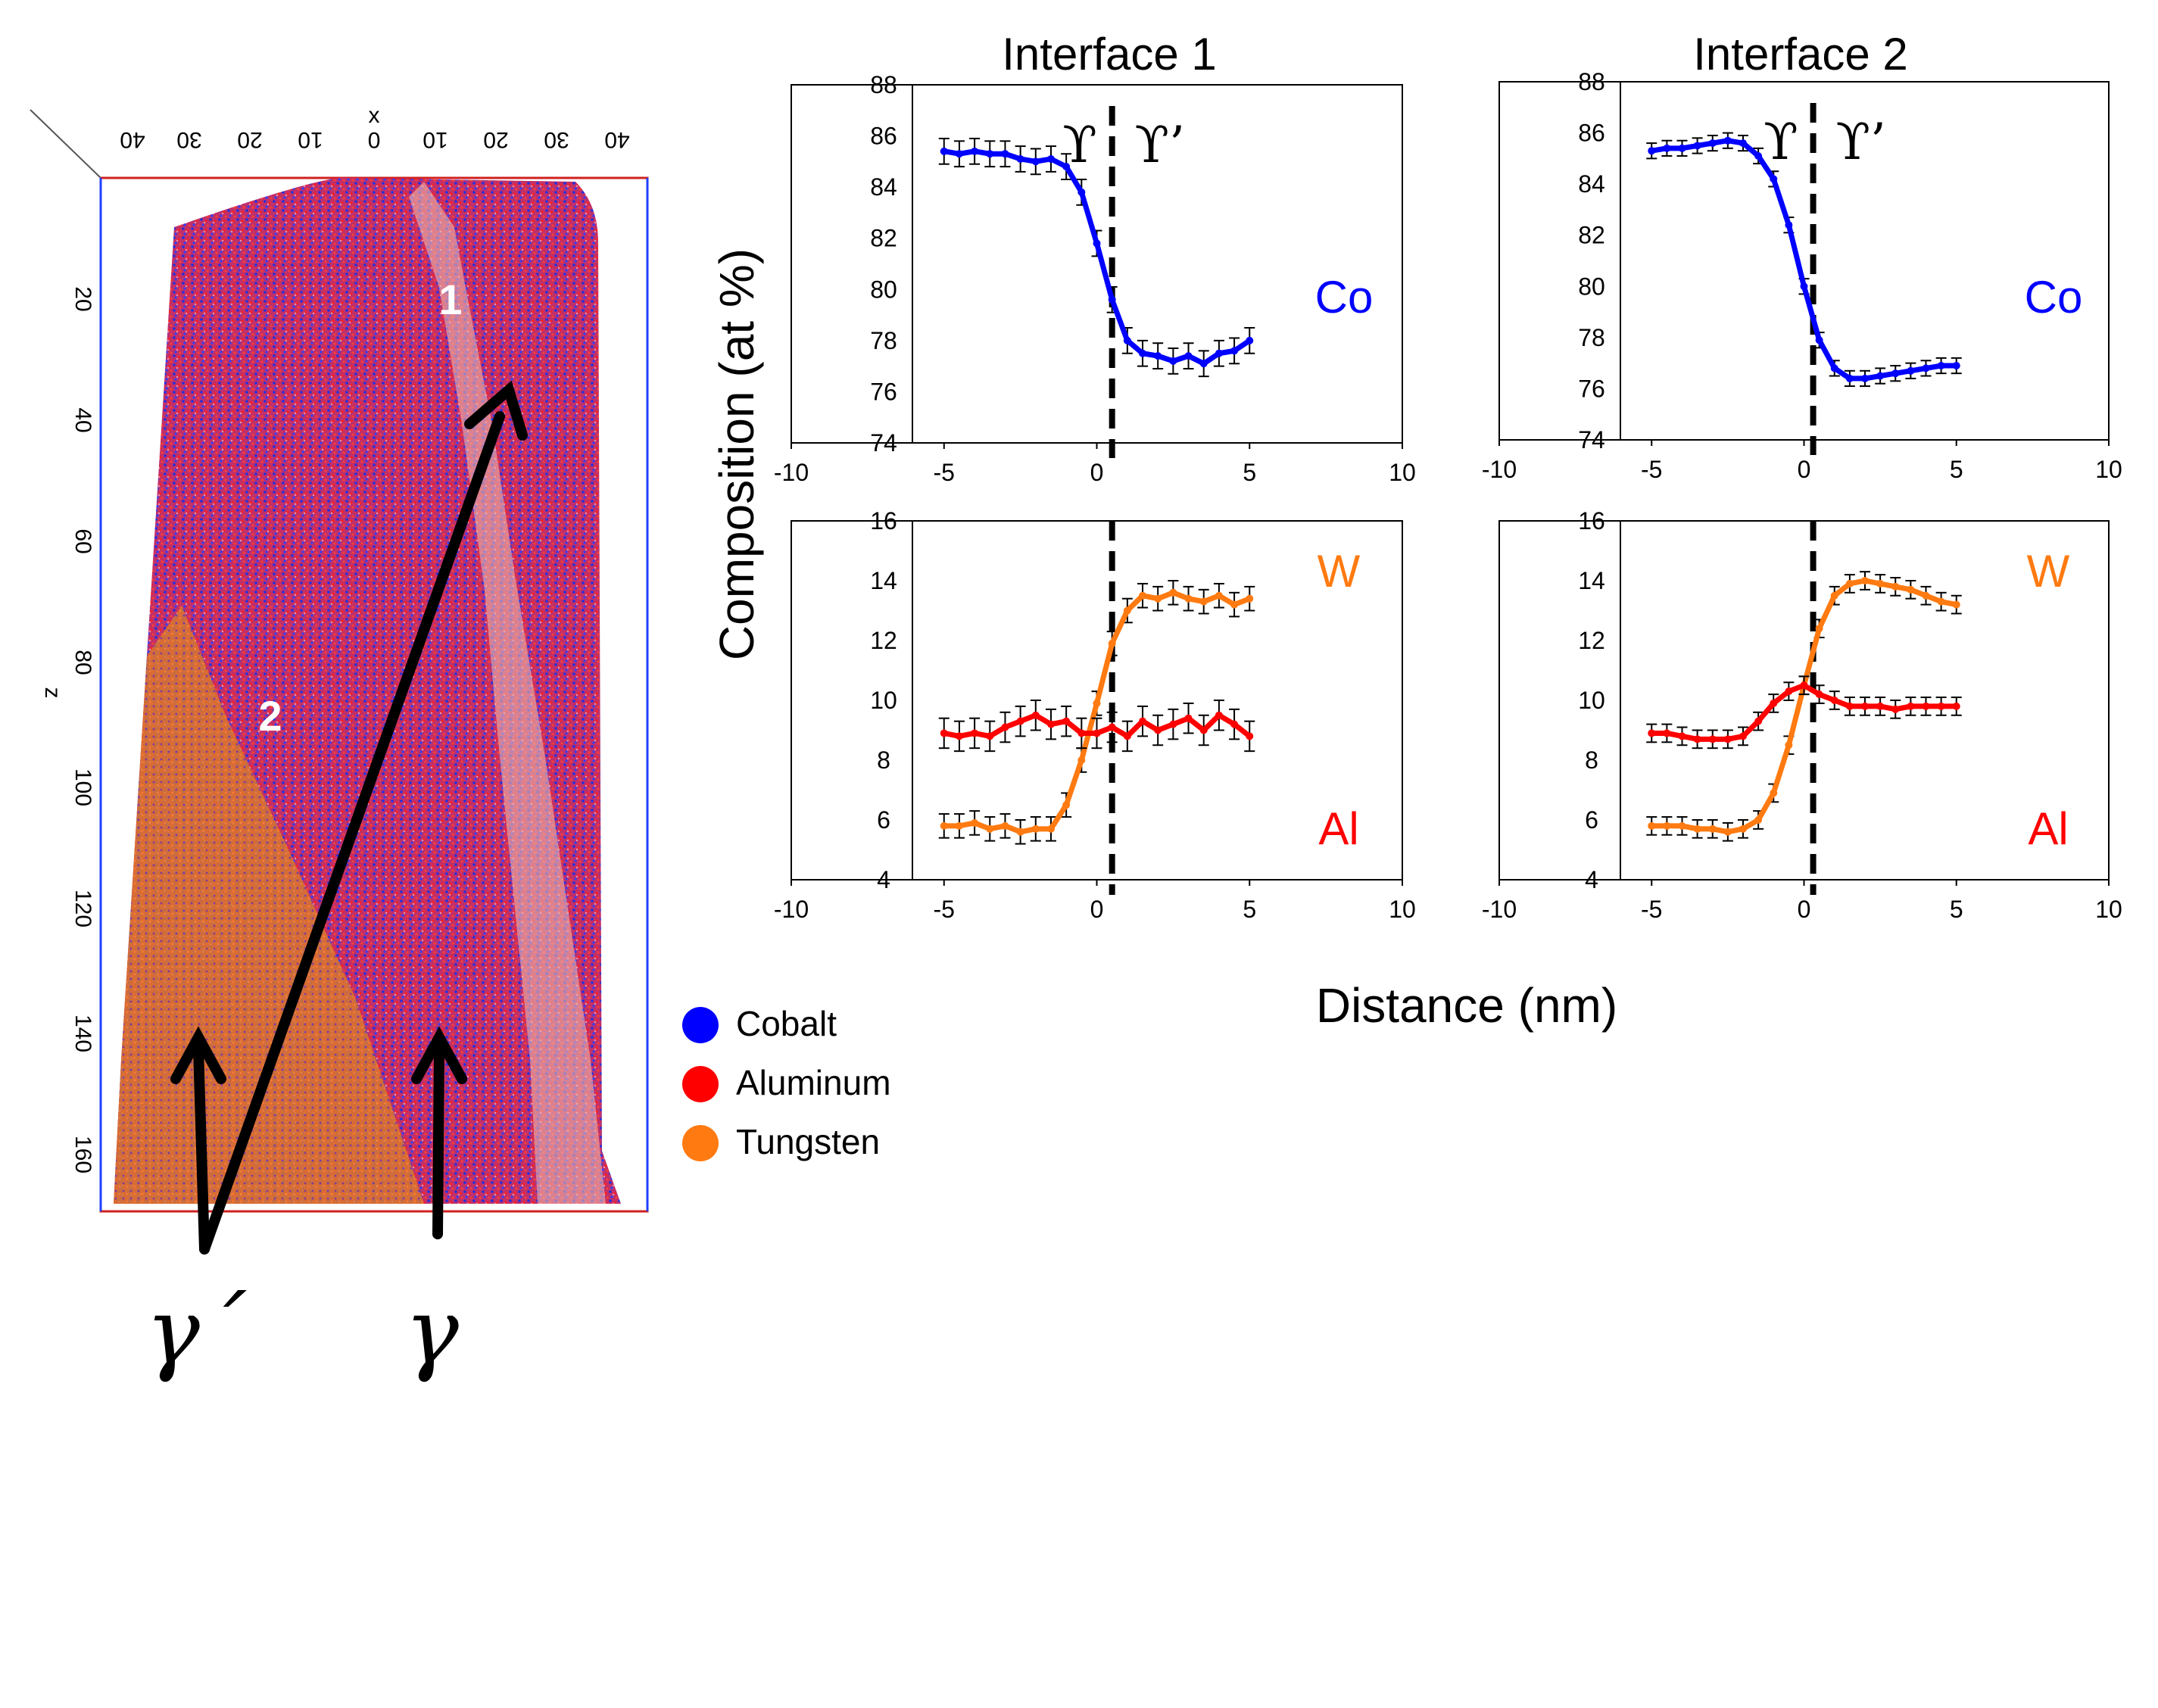  What do you see at coordinates (82, 787) in the screenshot?
I see `recon-z-tick-label: 100` at bounding box center [82, 787].